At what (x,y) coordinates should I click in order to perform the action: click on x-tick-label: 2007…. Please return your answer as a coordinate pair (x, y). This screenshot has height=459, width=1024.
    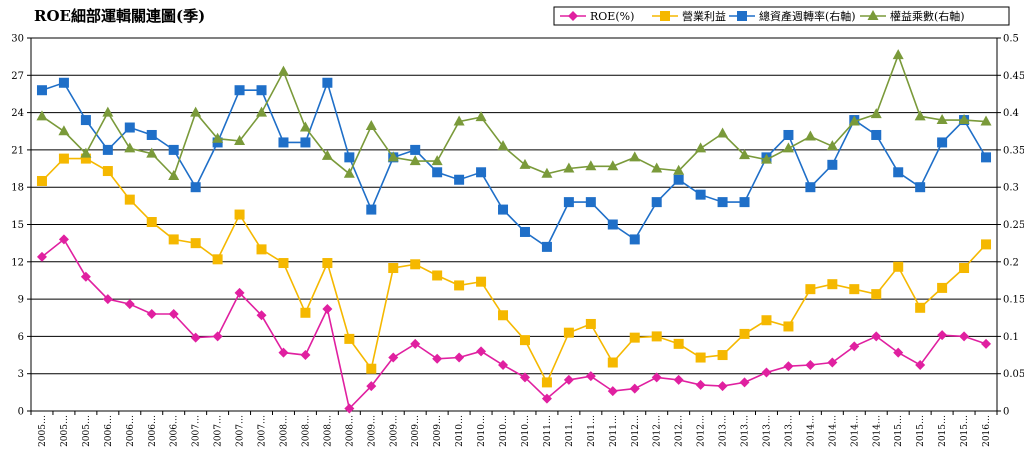
    Looking at the image, I should click on (241, 431).